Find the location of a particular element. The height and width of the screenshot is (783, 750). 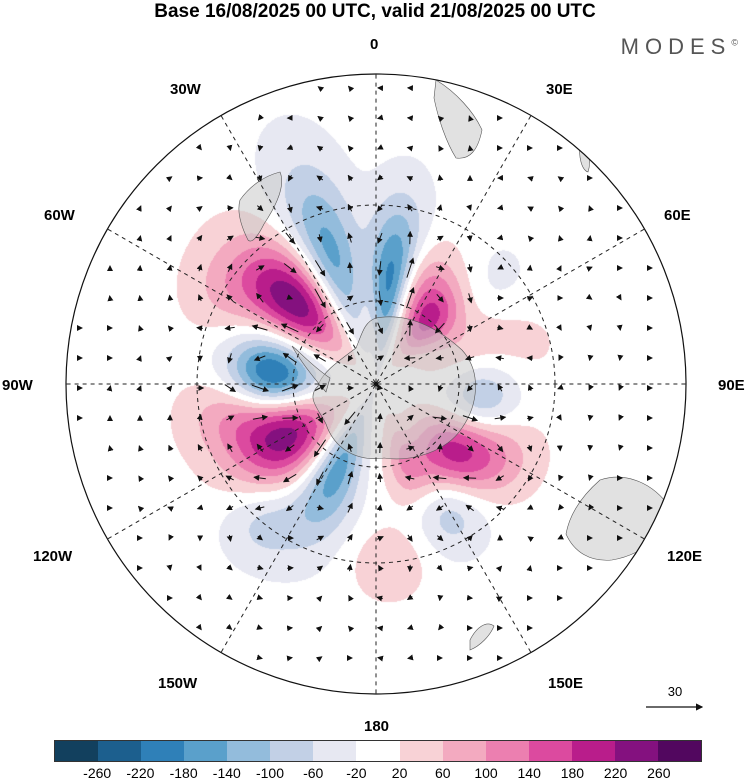

colorbar-tick-label: 100 is located at coordinates (486, 773).